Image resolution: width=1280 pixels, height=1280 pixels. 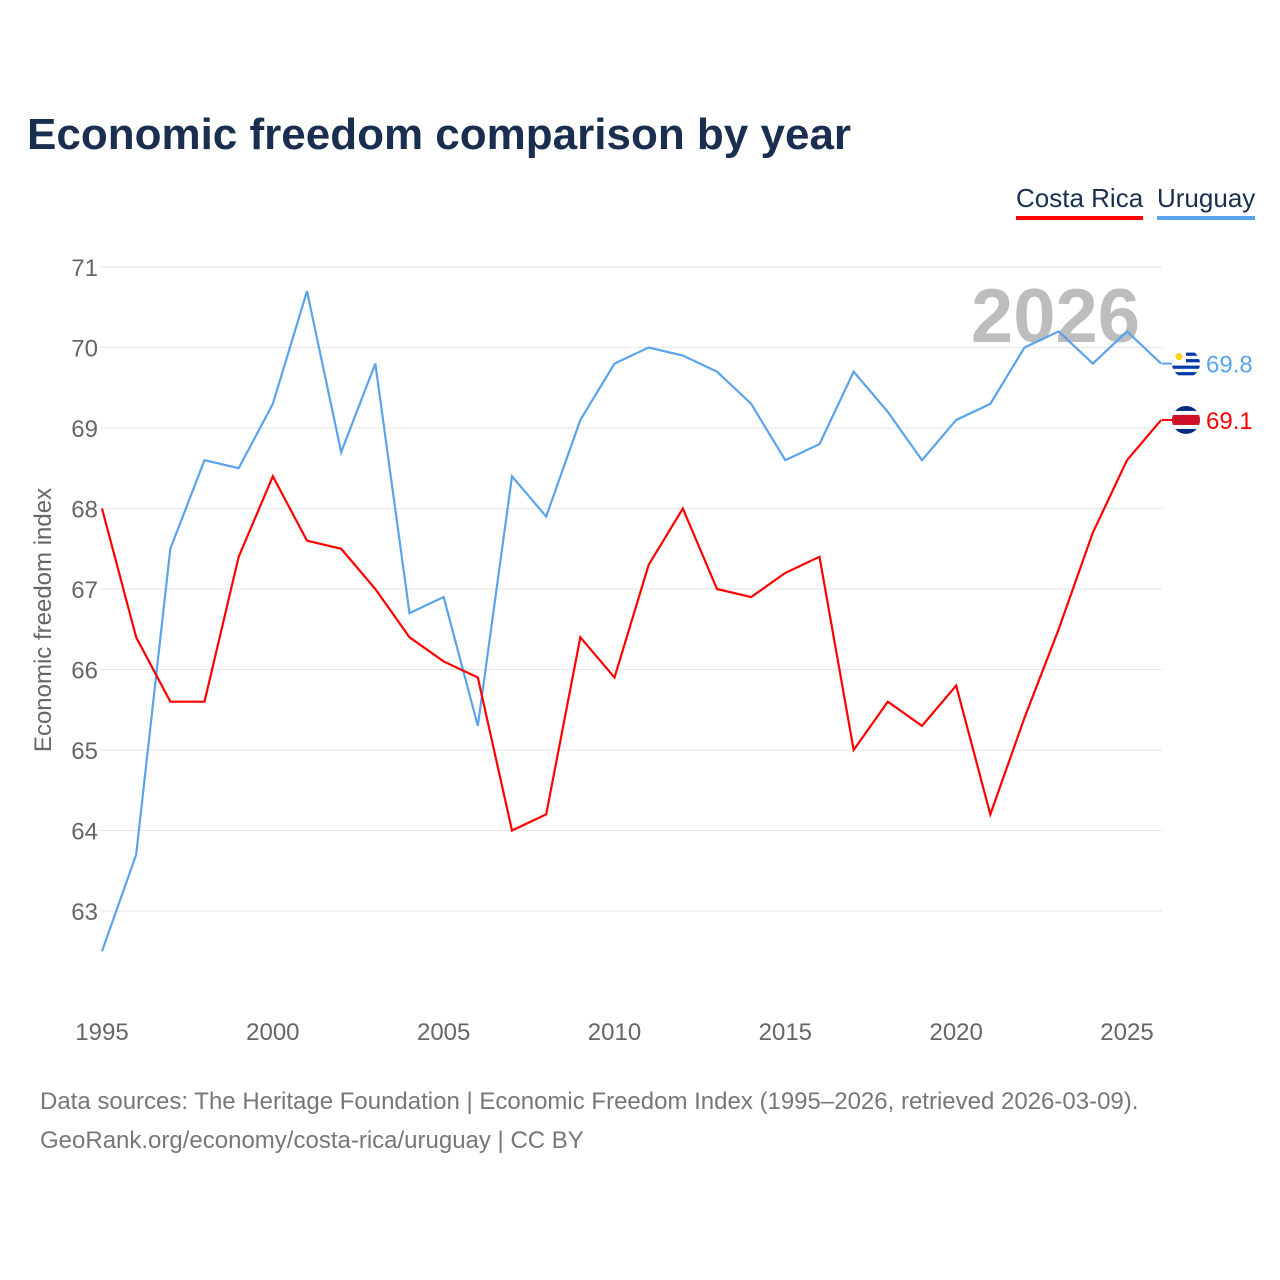 What do you see at coordinates (1126, 1032) in the screenshot?
I see `x-tick-label: 2025` at bounding box center [1126, 1032].